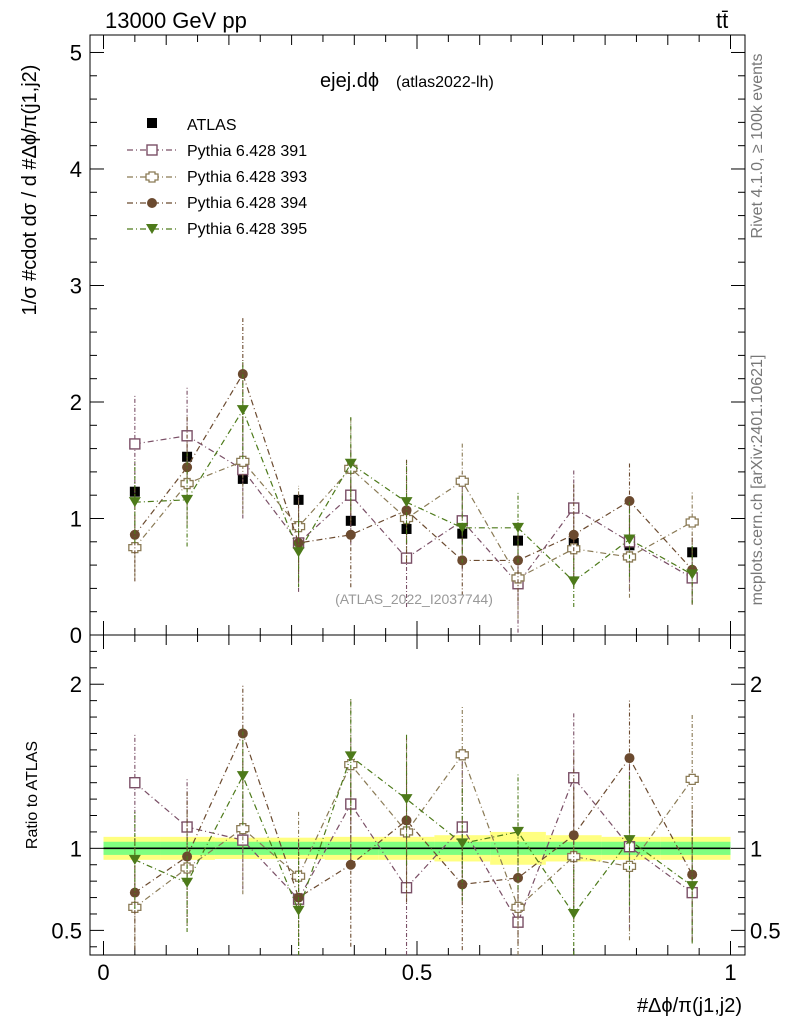 The width and height of the screenshot is (786, 1029). Describe the element at coordinates (76, 169) in the screenshot. I see `main-ytick-label: 4` at that location.